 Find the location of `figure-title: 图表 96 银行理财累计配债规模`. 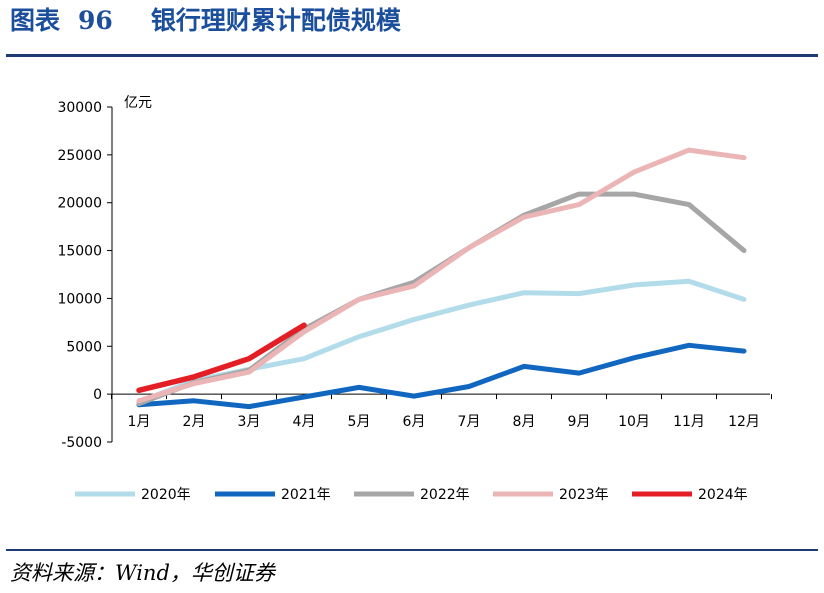

figure-title: 图表 96 银行理财累计配债规模 is located at coordinates (205, 21).